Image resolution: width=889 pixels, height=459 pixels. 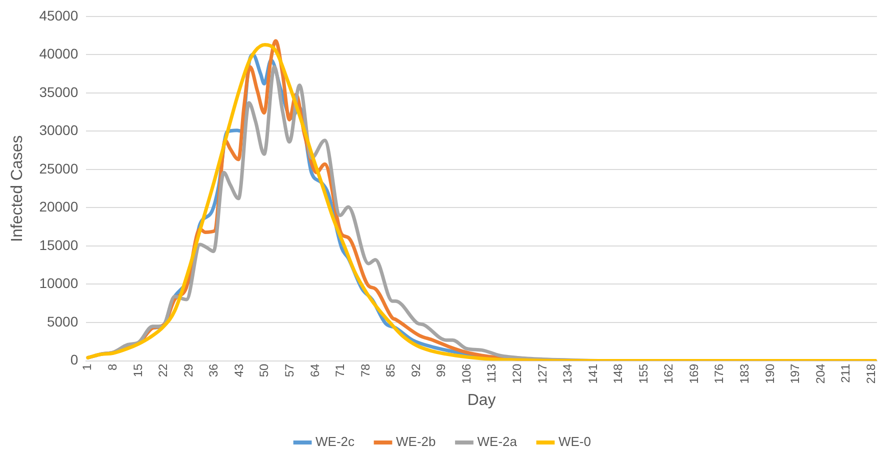 I want to click on x-tick-label: 190, so click(x=769, y=373).